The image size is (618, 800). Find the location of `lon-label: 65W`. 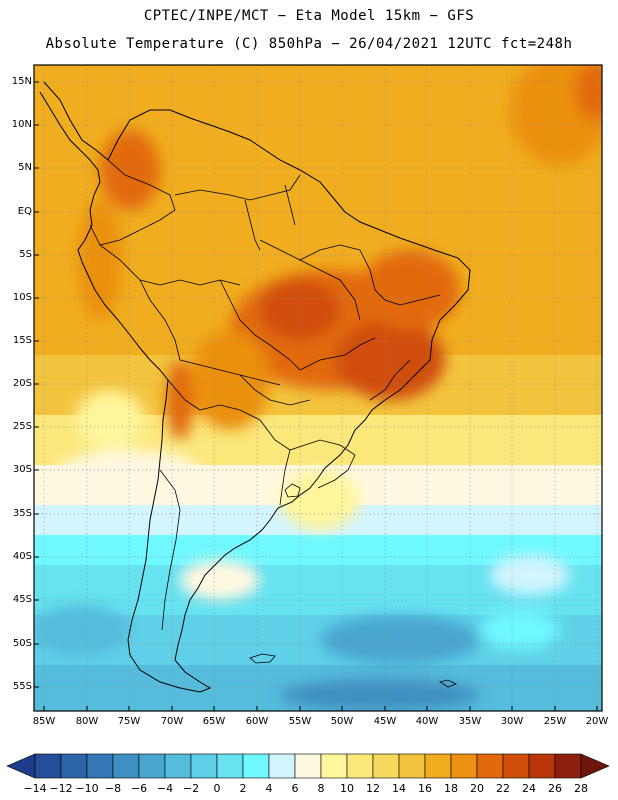

lon-label: 65W is located at coordinates (214, 721).